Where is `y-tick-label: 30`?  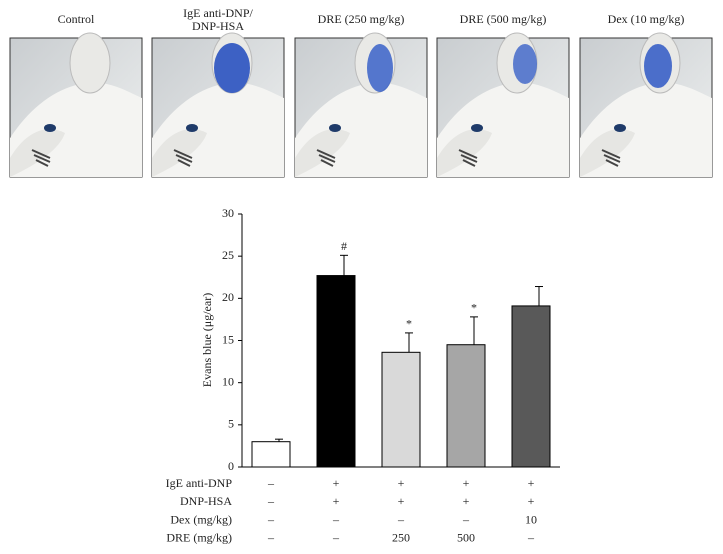 y-tick-label: 30 is located at coordinates (228, 213).